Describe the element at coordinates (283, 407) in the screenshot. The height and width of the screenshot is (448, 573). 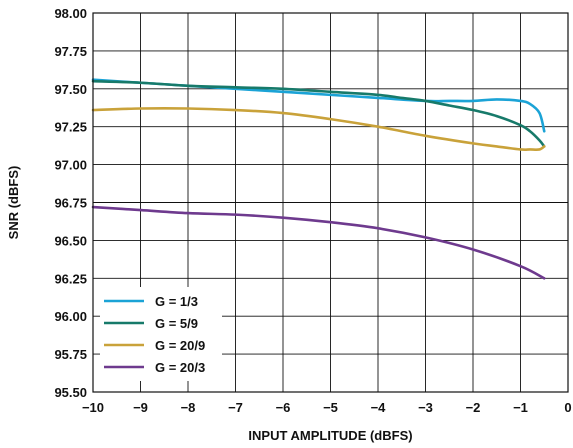
I see `x-tick-label: −6` at that location.